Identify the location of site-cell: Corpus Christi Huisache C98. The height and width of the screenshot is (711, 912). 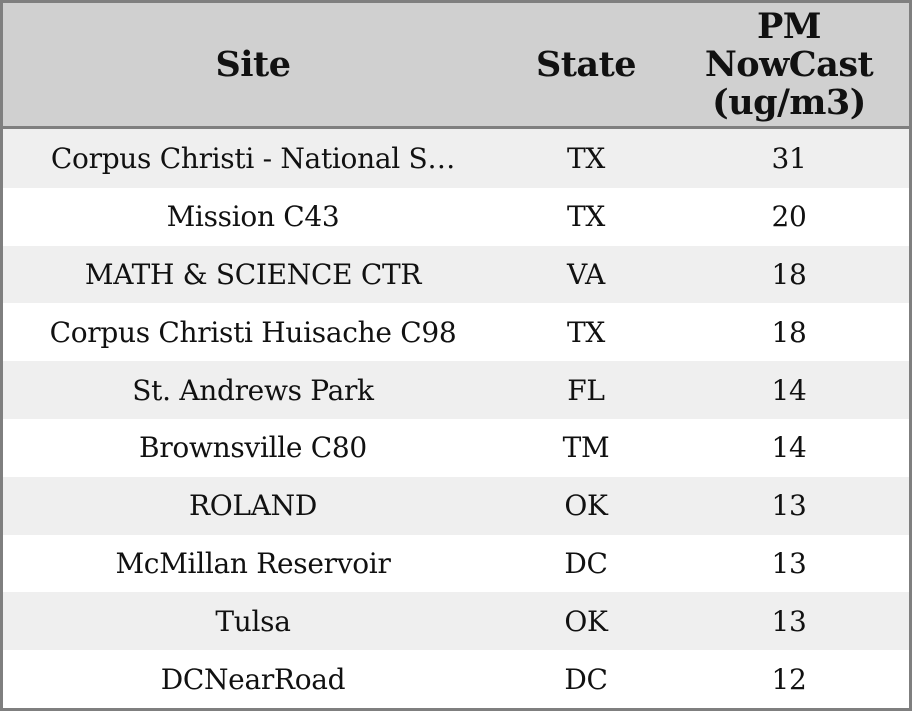
(253, 332).